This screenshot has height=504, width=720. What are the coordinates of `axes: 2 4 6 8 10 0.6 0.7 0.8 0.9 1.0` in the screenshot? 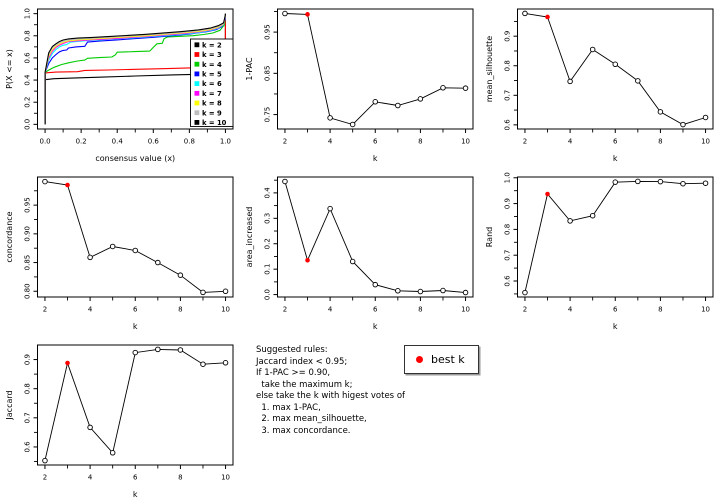 It's located at (607, 242).